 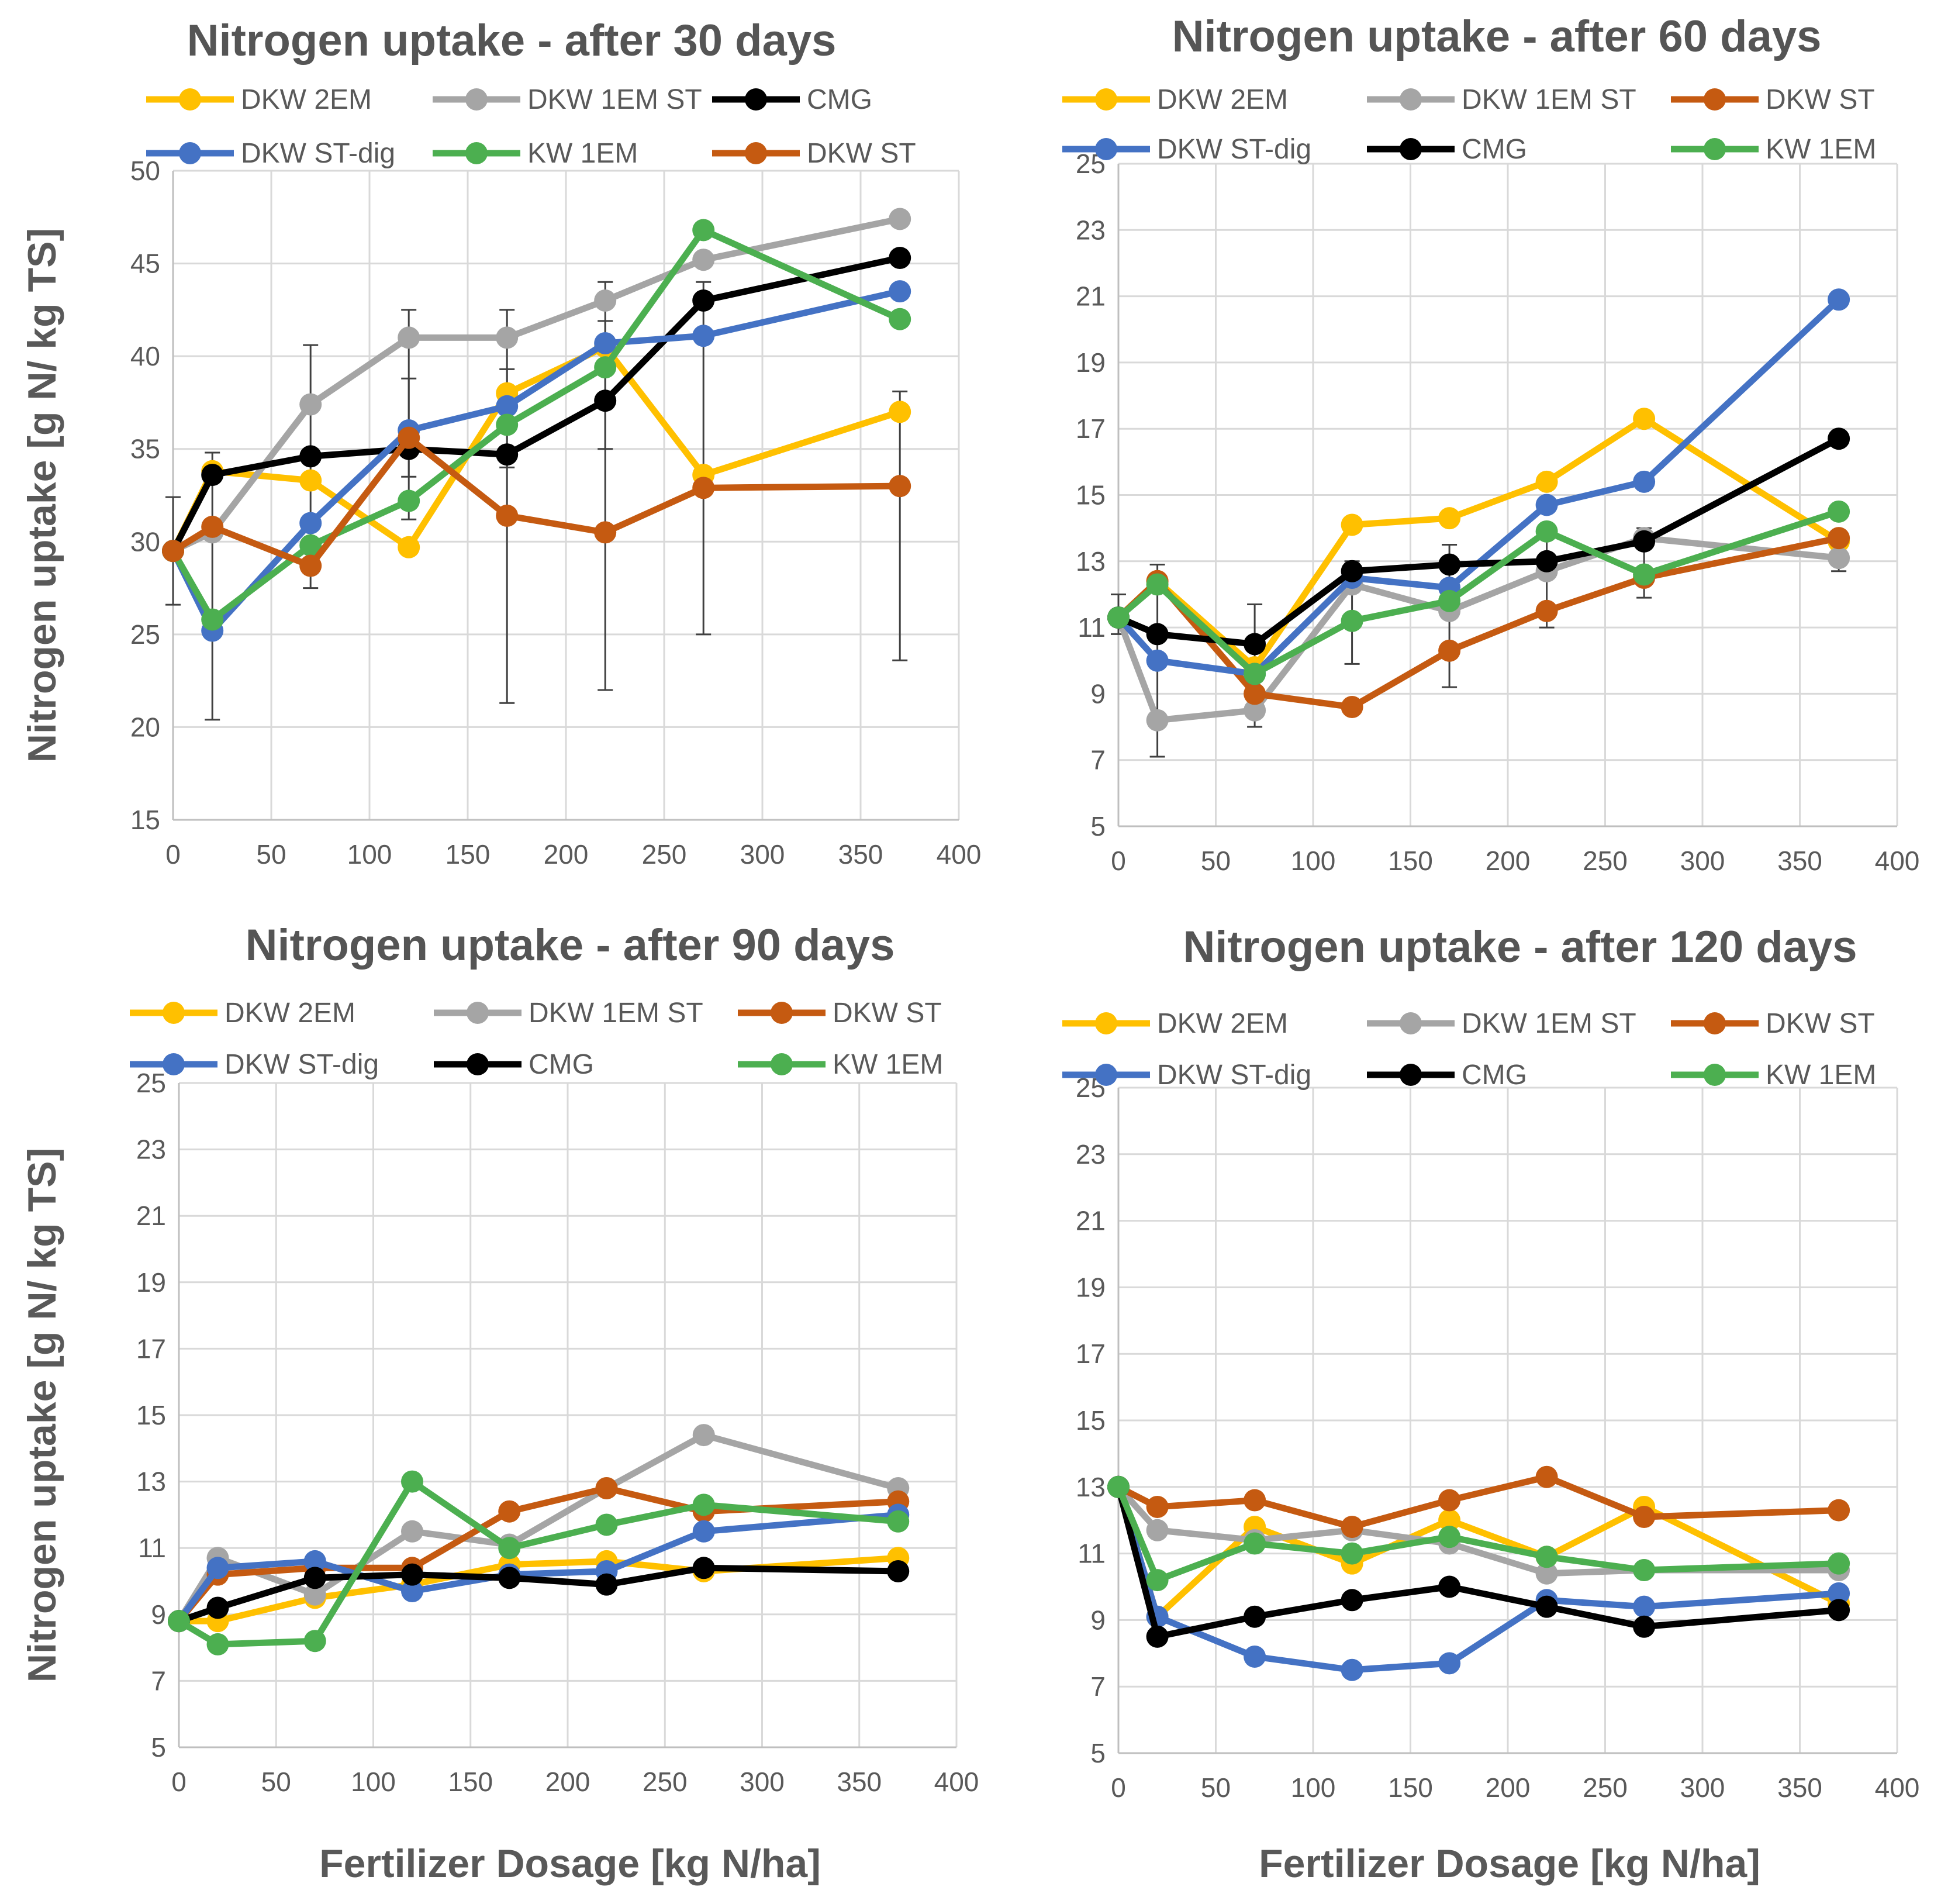 What do you see at coordinates (477, 153) in the screenshot?
I see `legend-marker-kw-1em` at bounding box center [477, 153].